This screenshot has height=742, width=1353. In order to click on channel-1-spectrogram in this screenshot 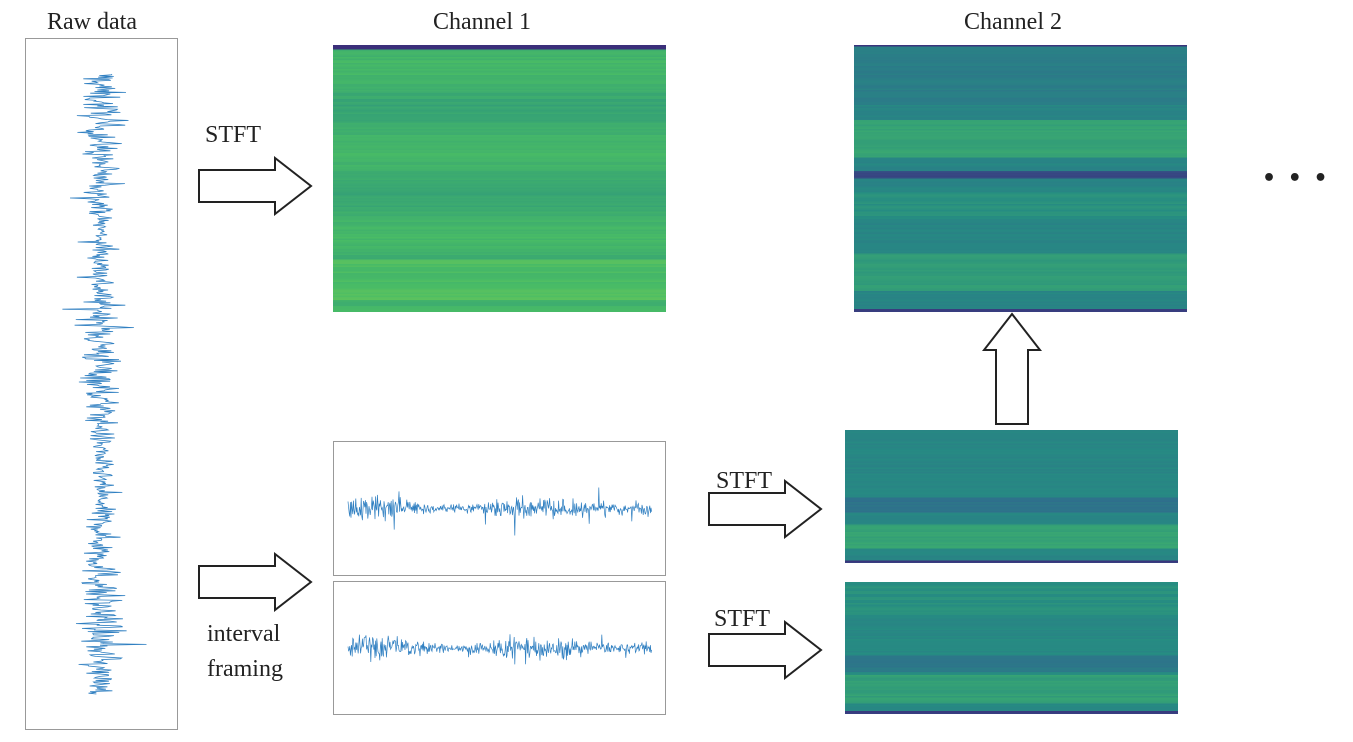, I will do `click(499, 178)`.